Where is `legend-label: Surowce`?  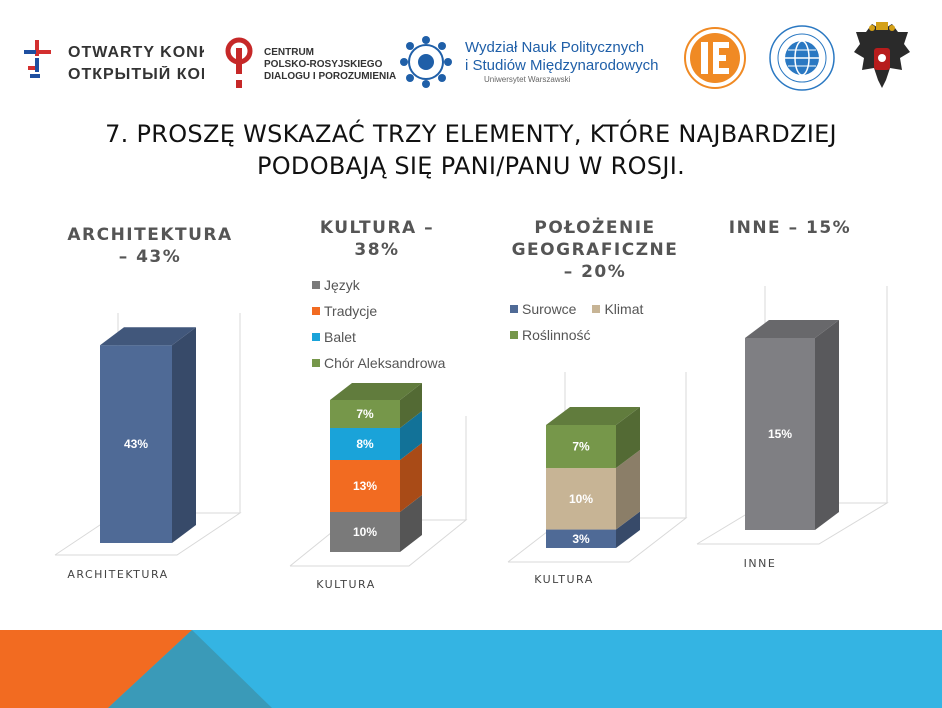
legend-label: Surowce is located at coordinates (549, 309).